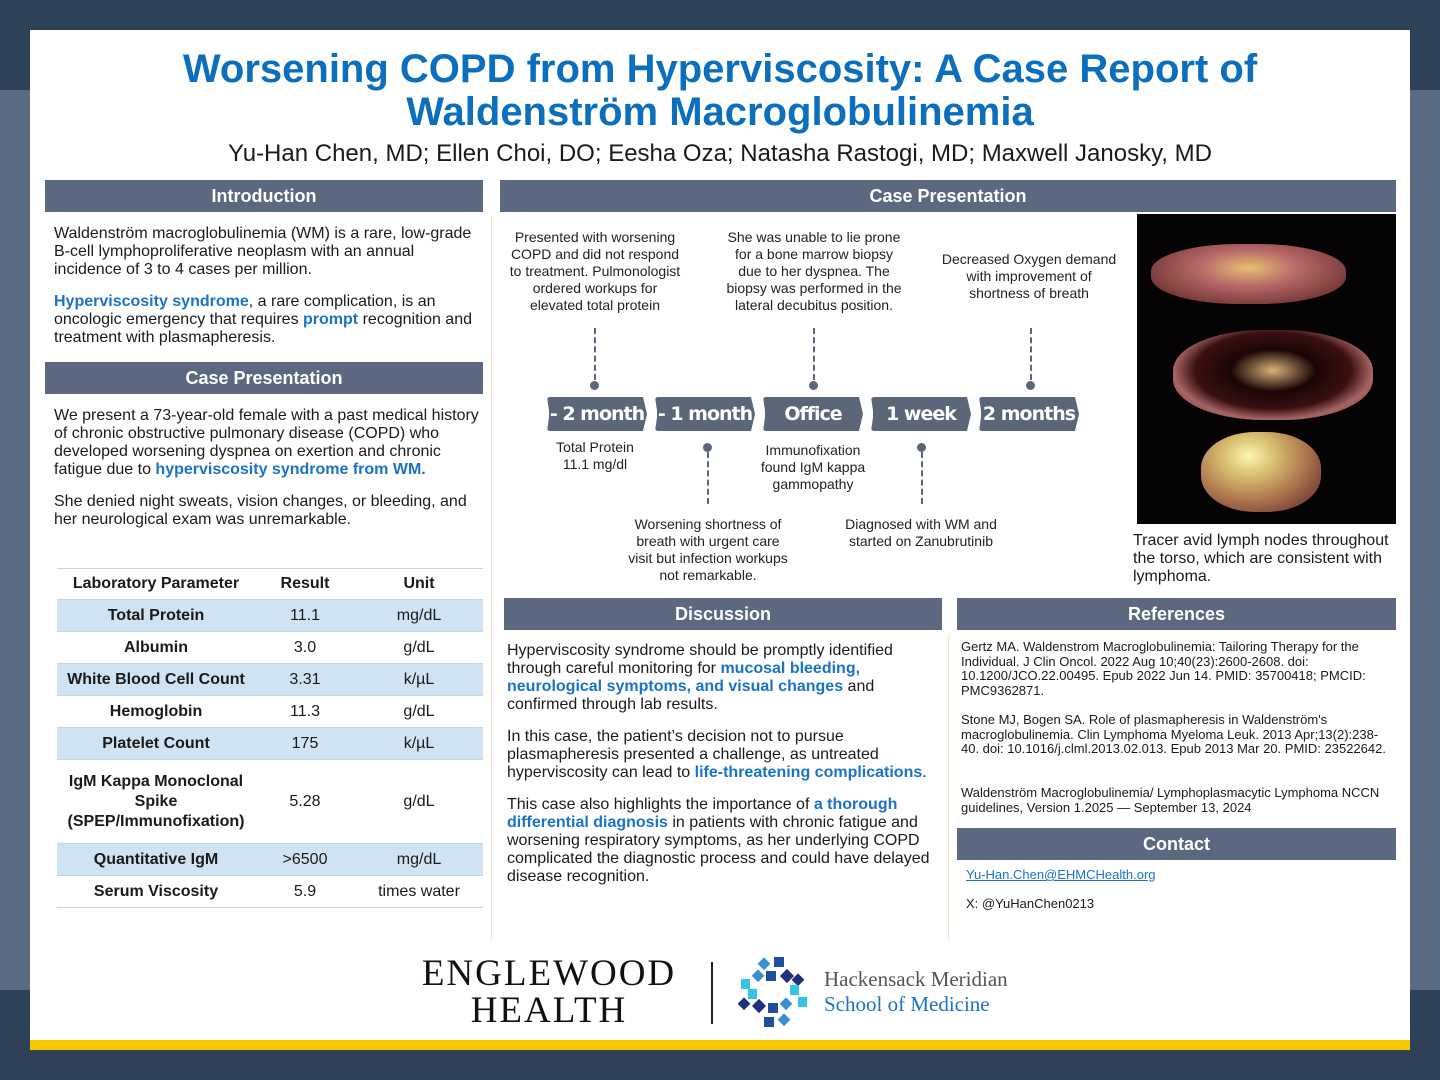 The image size is (1440, 1080). I want to click on timeline-note-below: Total Protein 11.1 mg/dl, so click(595, 455).